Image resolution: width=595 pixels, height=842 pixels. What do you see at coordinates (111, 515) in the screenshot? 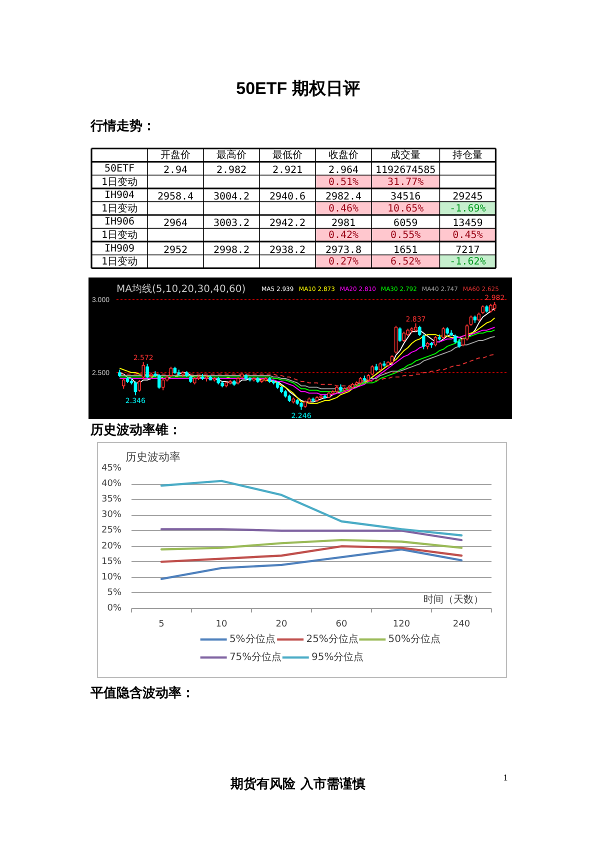
I see `y-tick-label: 30%` at bounding box center [111, 515].